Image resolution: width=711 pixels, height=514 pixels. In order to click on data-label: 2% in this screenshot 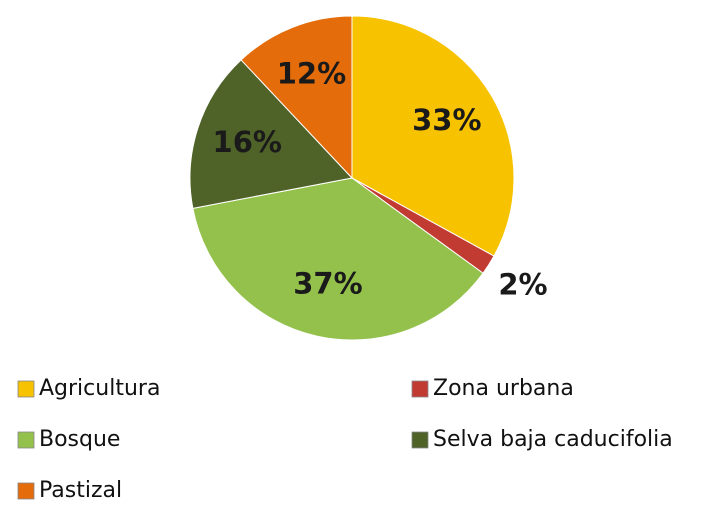, I will do `click(522, 285)`.